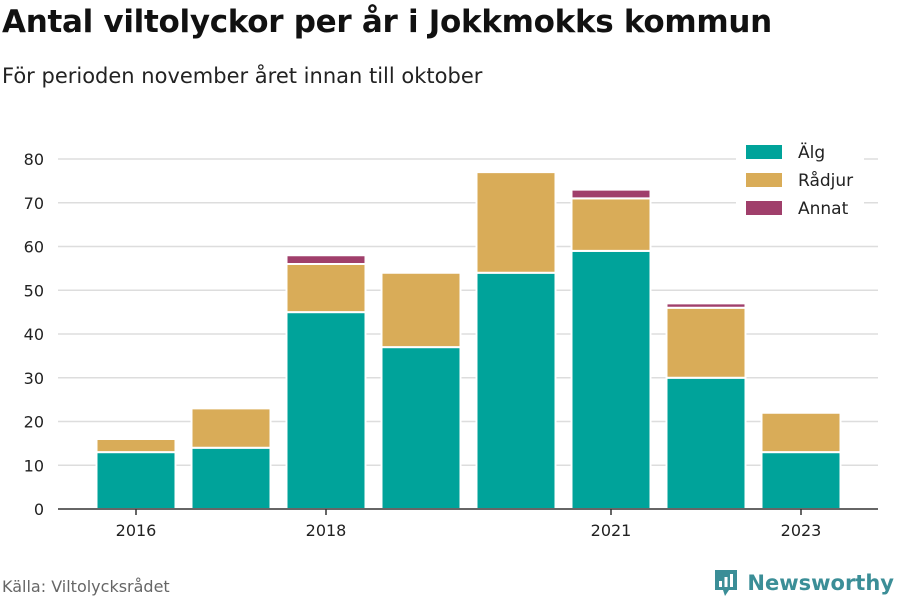 The width and height of the screenshot is (900, 600). Describe the element at coordinates (801, 480) in the screenshot. I see `bar-älg-2023` at that location.